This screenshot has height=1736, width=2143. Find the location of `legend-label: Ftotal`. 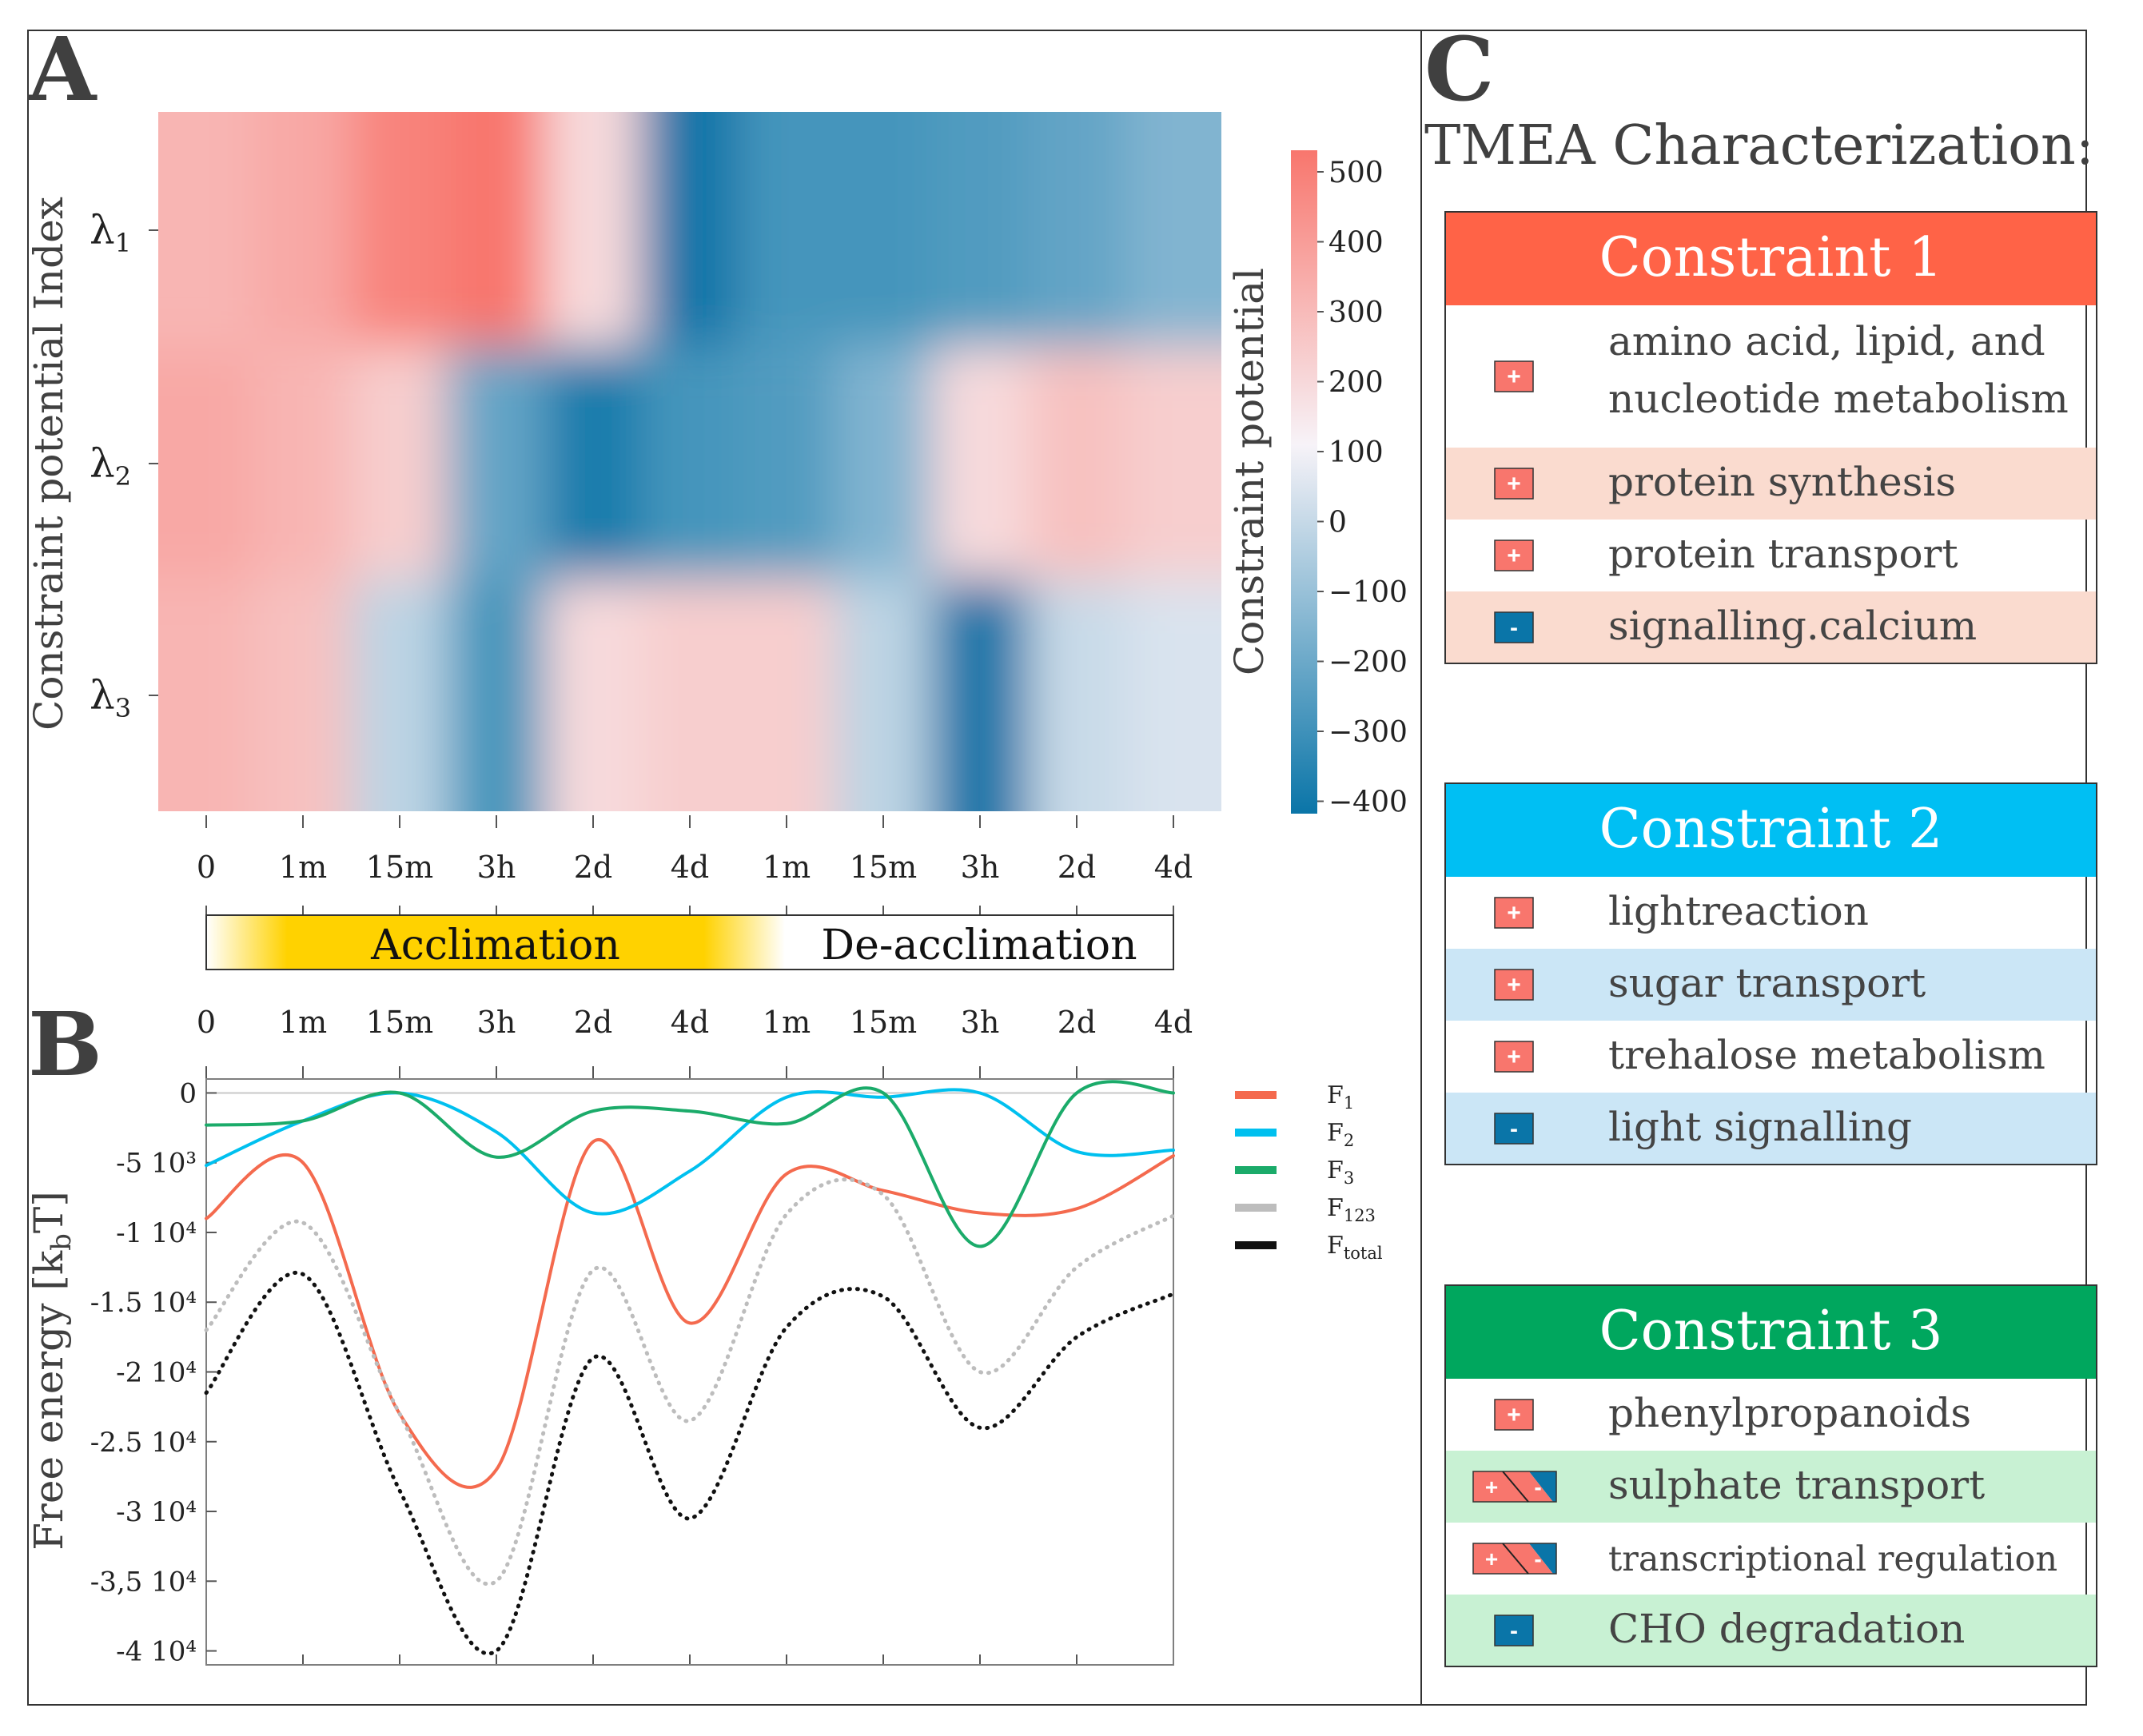

legend-label: Ftotal is located at coordinates (1355, 1247).